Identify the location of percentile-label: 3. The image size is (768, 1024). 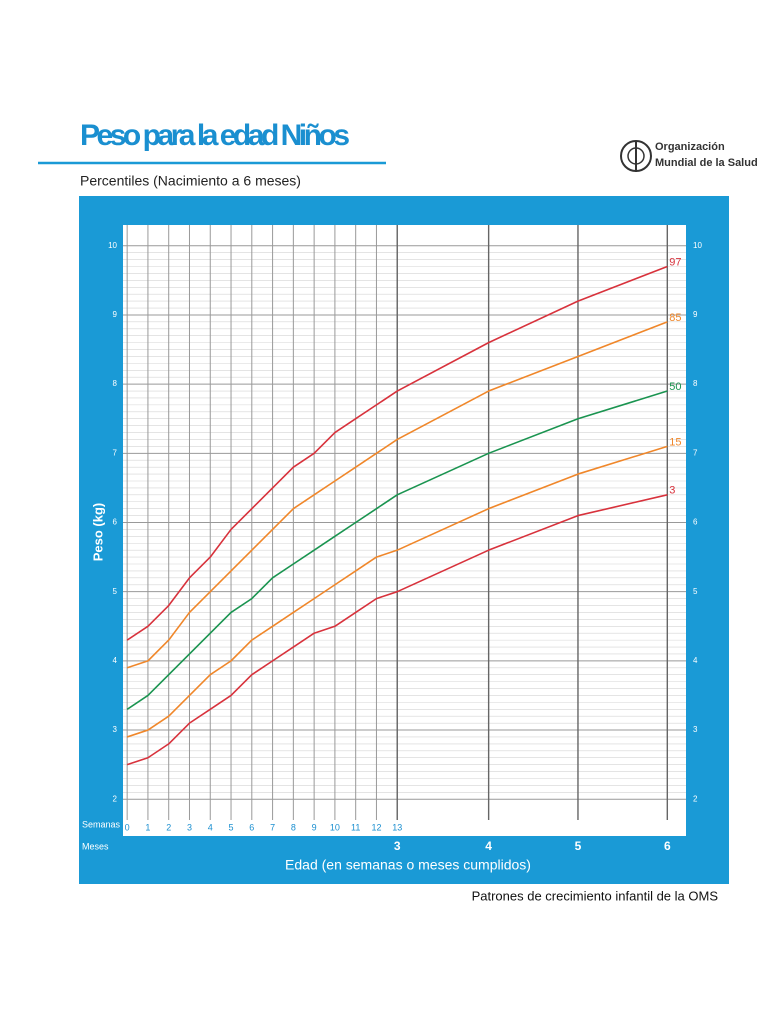
(672, 491).